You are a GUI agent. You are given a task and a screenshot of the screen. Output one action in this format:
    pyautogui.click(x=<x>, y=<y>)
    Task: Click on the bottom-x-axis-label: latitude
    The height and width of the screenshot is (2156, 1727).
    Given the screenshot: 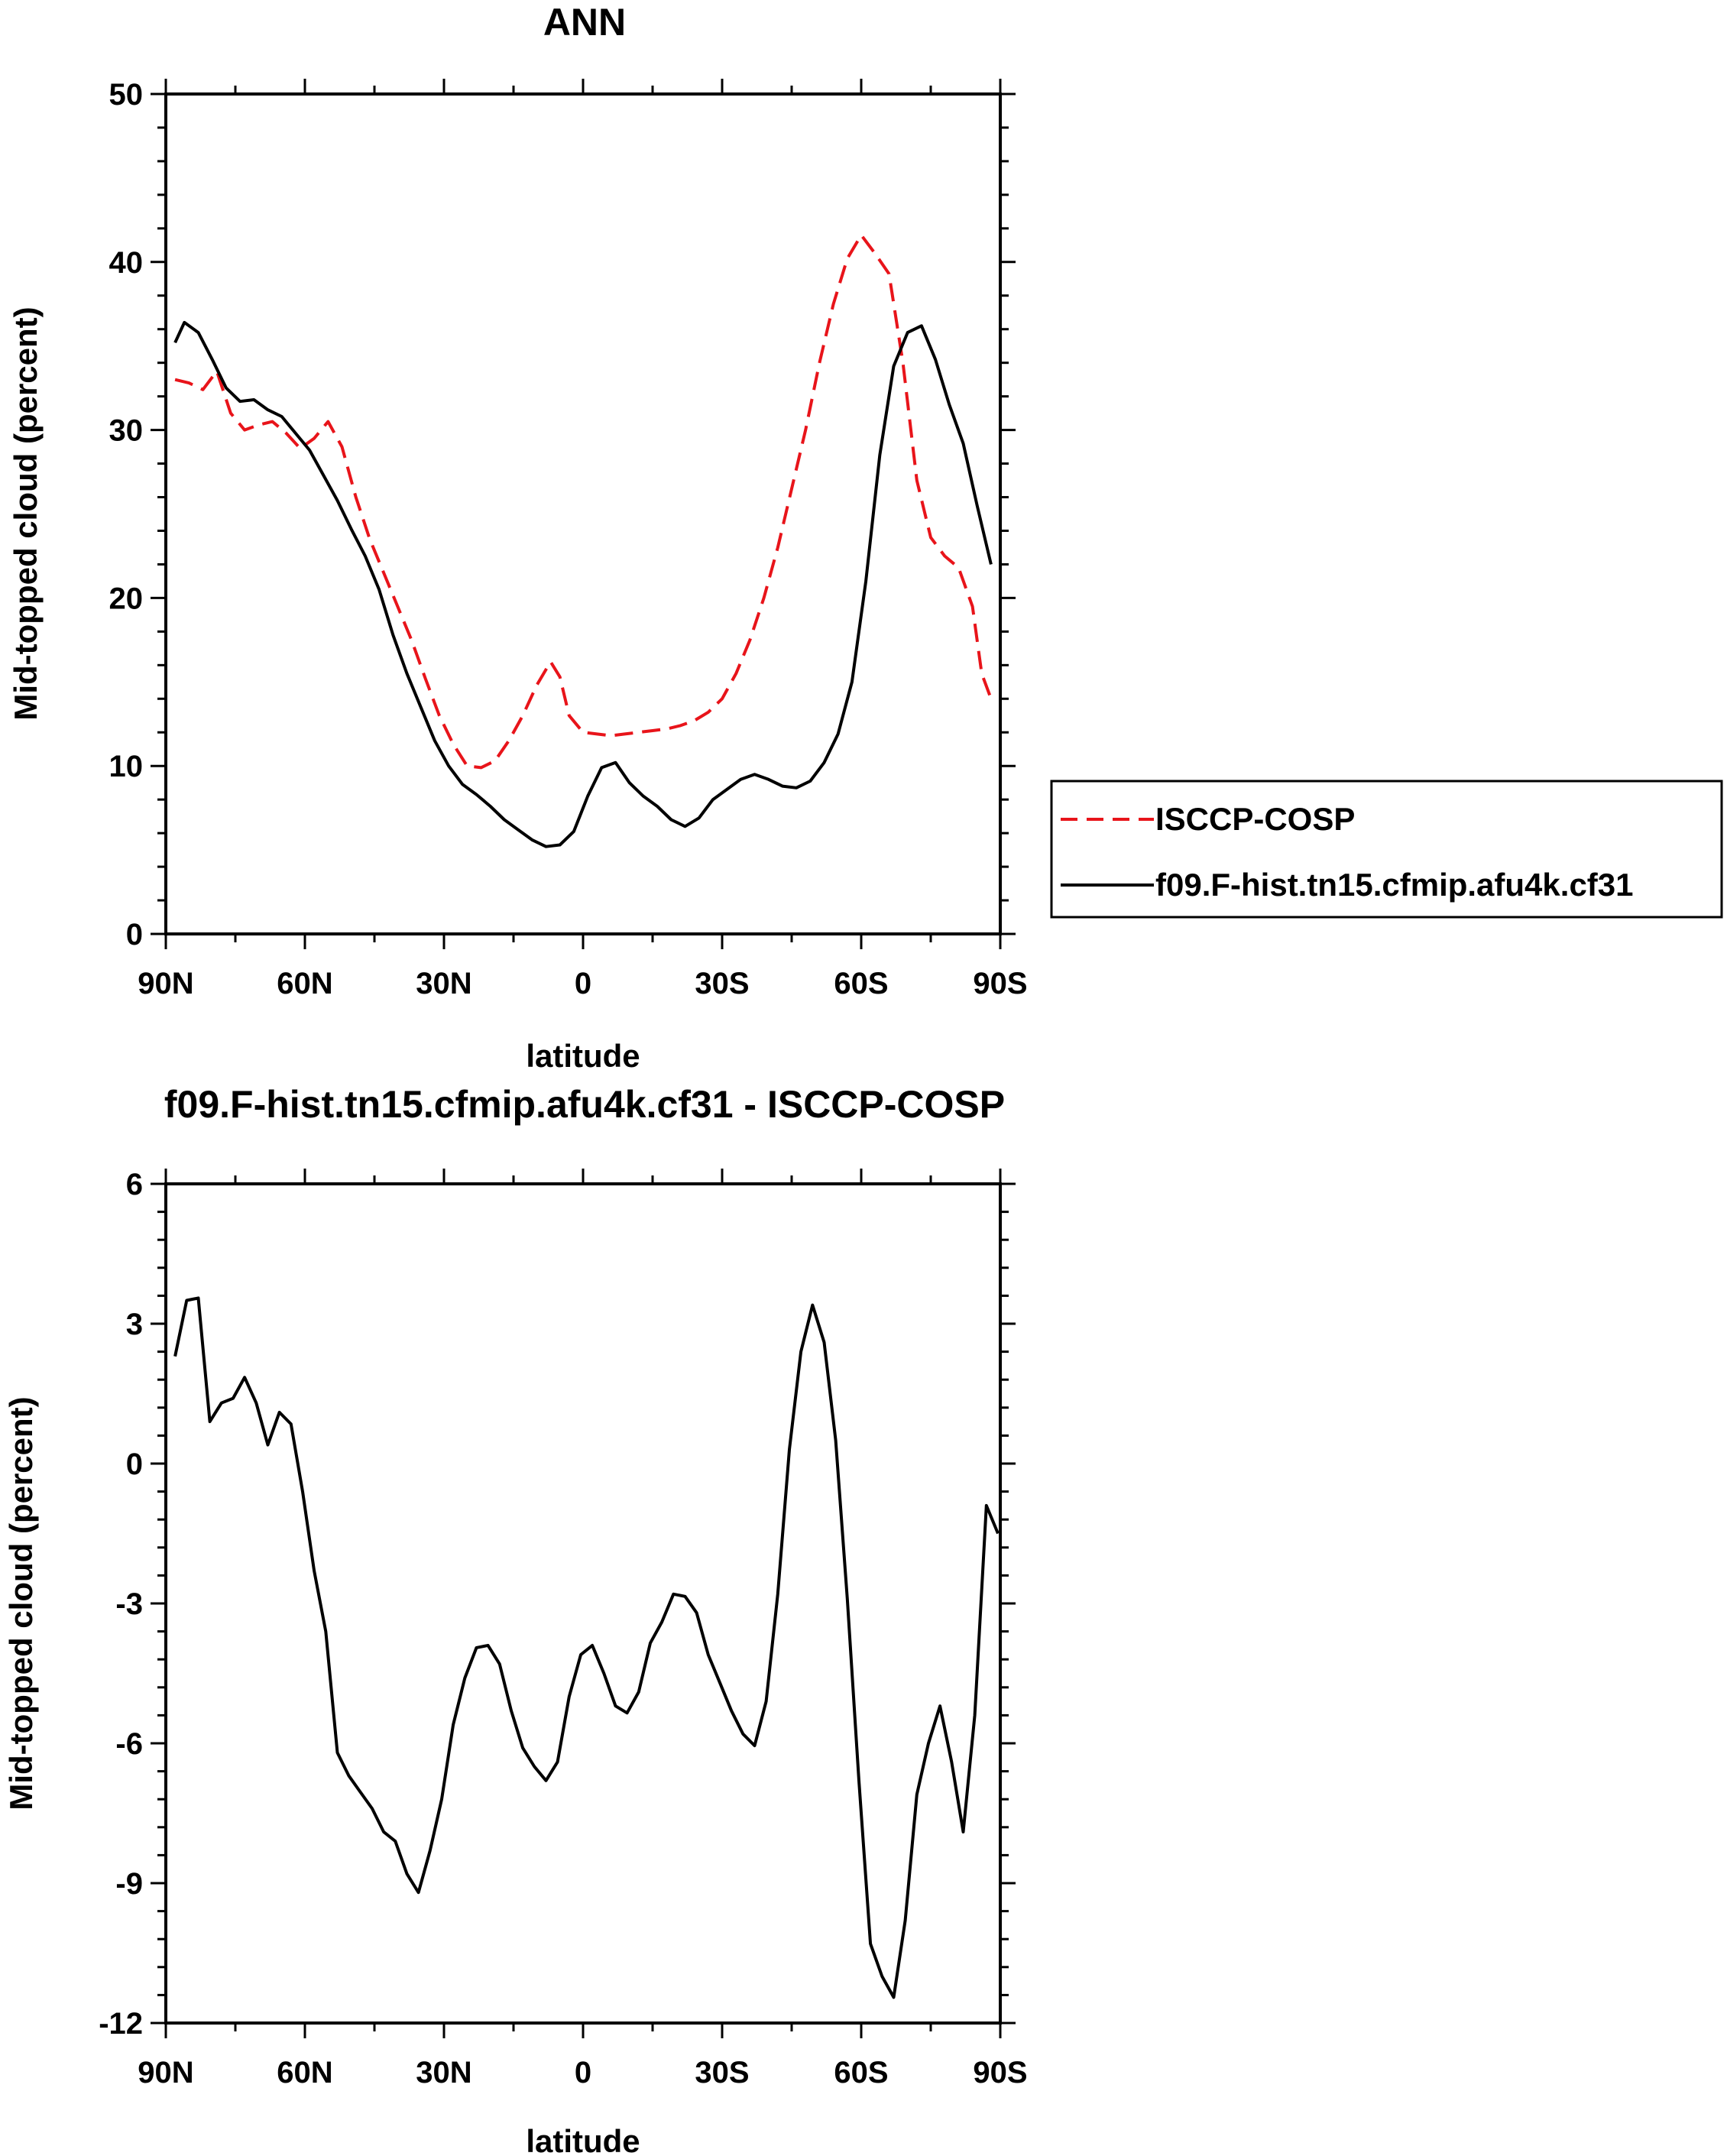 What is the action you would take?
    pyautogui.click(x=583, y=2139)
    